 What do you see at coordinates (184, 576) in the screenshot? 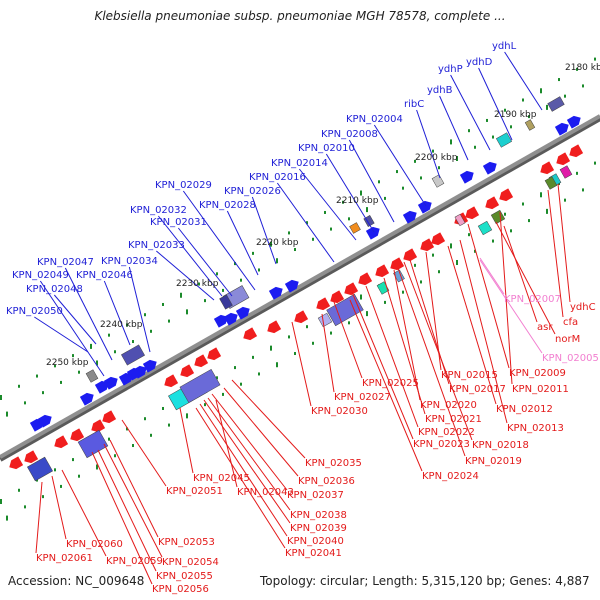
I see `gene-label: KPN_02055` at bounding box center [184, 576].